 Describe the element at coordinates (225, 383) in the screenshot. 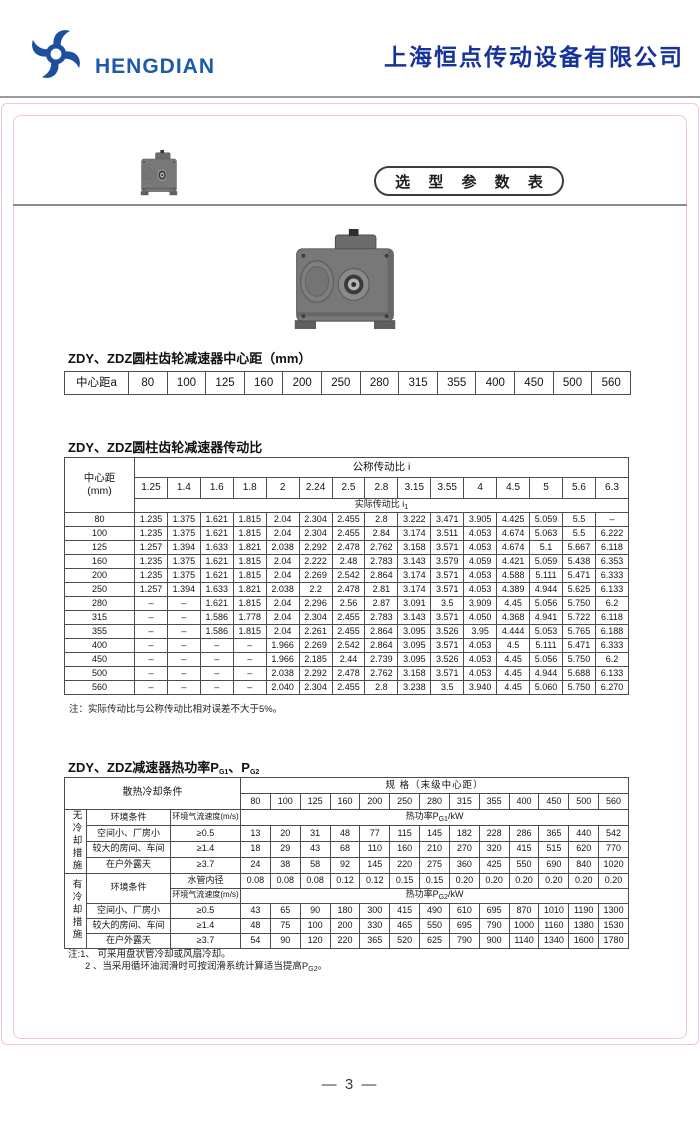

I see `center-distance-value: 125` at that location.